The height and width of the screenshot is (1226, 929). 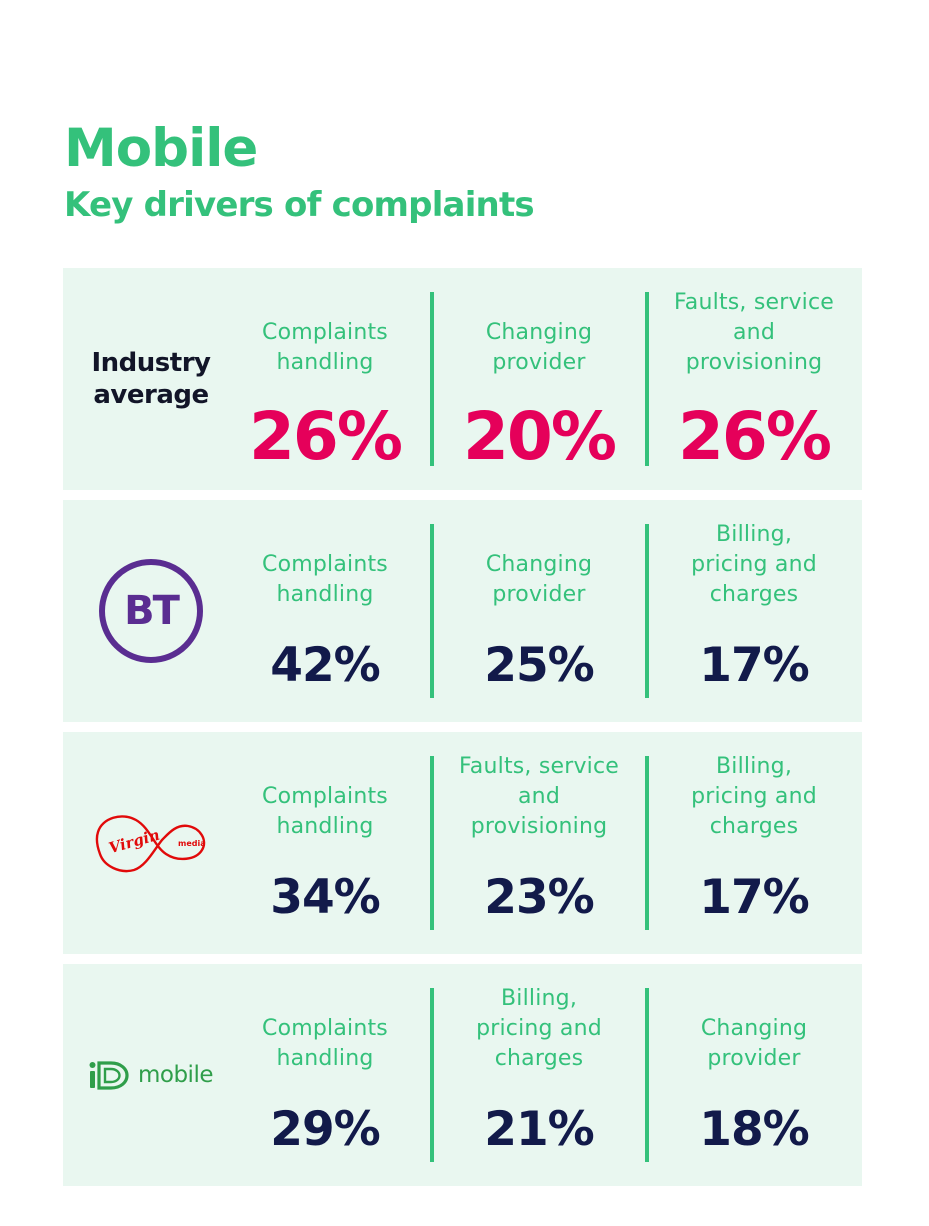 I want to click on driver-cell: Faults, service and provisioning 26%, so click(x=754, y=379).